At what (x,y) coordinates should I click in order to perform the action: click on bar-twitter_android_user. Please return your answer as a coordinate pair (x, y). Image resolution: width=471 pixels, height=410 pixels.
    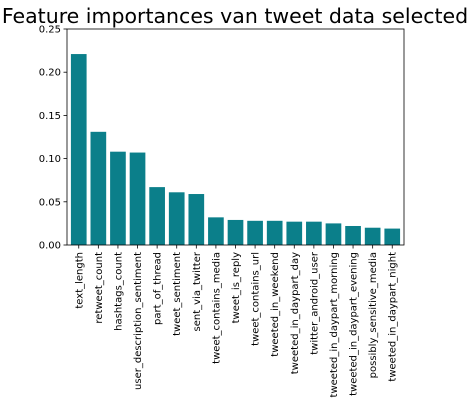
    Looking at the image, I should click on (314, 233).